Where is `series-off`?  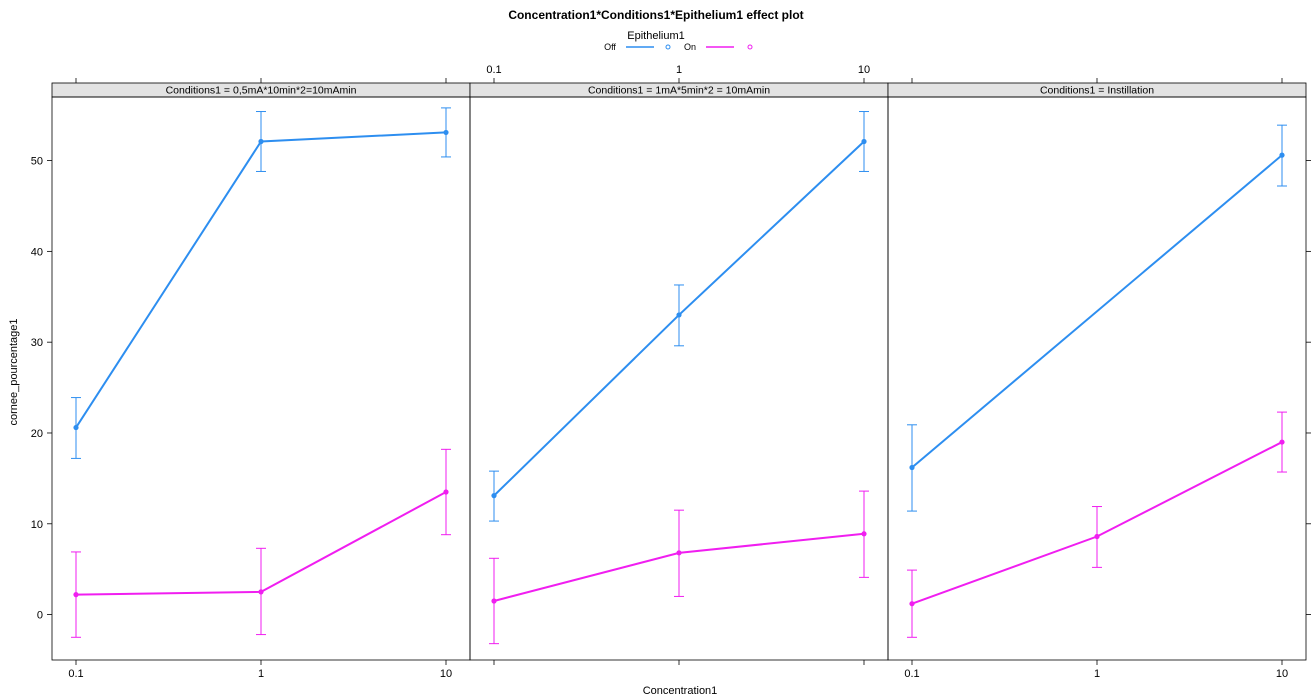
series-off is located at coordinates (261, 283).